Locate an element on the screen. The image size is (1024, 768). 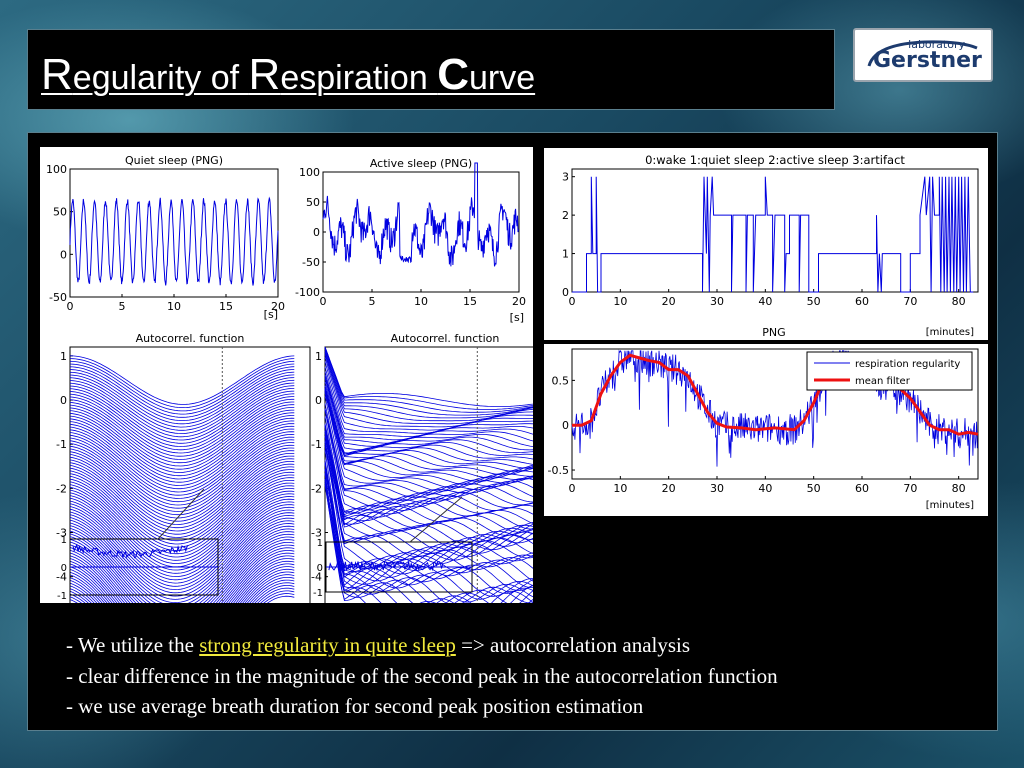
x-axis-unit: [s] is located at coordinates (271, 314).